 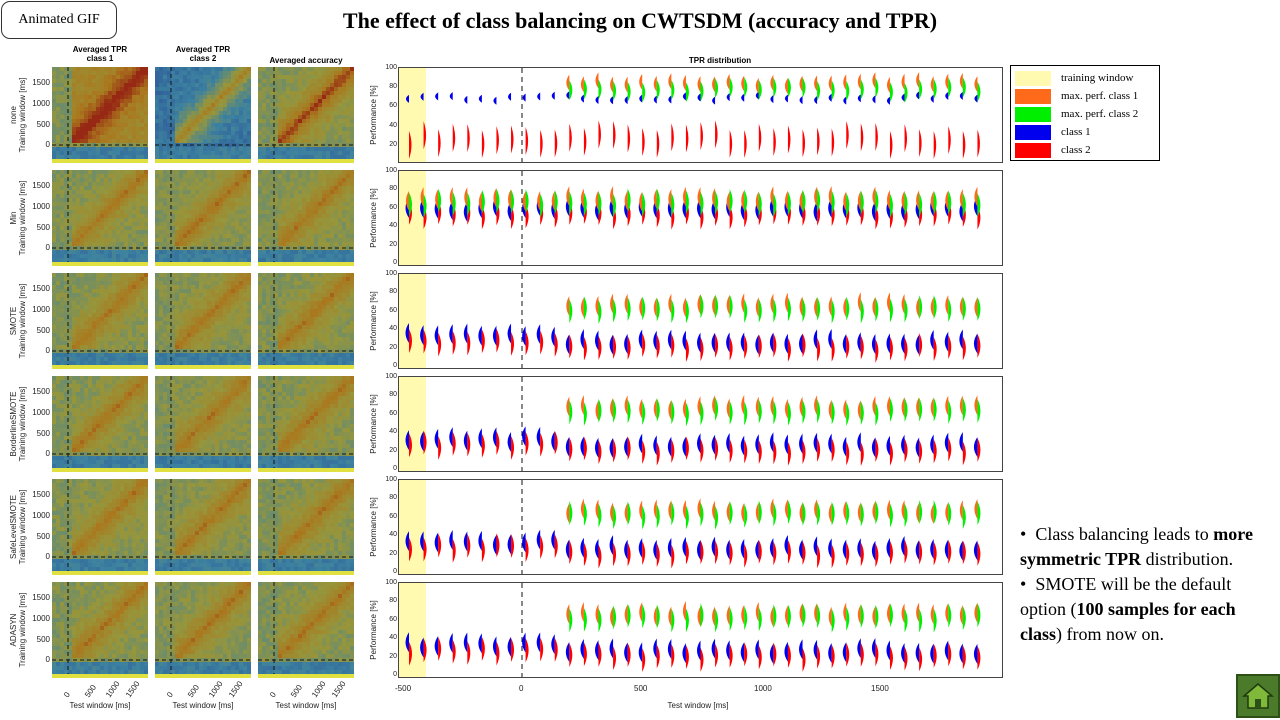 What do you see at coordinates (698, 705) in the screenshot?
I see `tpr-xlabel: Test window [ms]` at bounding box center [698, 705].